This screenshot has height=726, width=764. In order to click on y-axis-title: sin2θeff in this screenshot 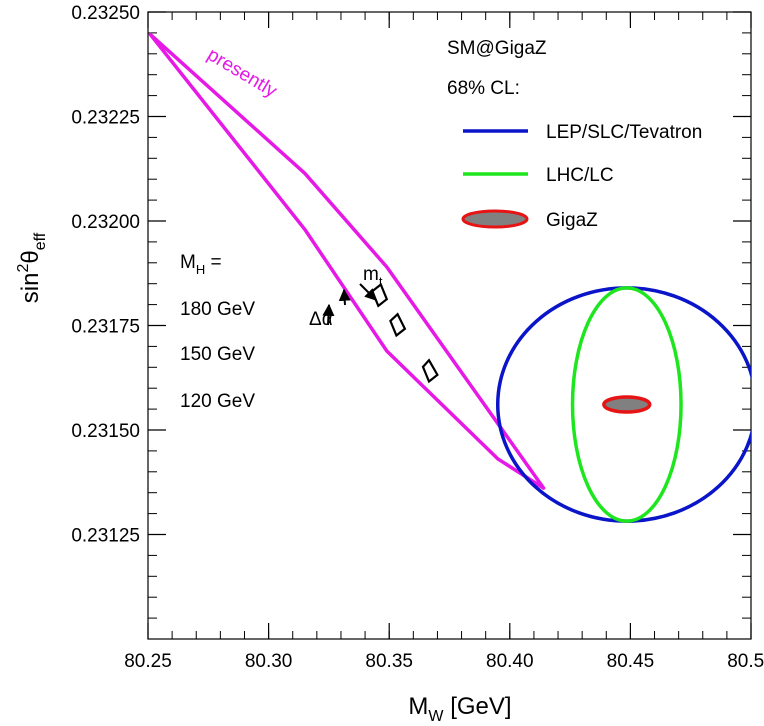, I will do `click(32, 267)`.